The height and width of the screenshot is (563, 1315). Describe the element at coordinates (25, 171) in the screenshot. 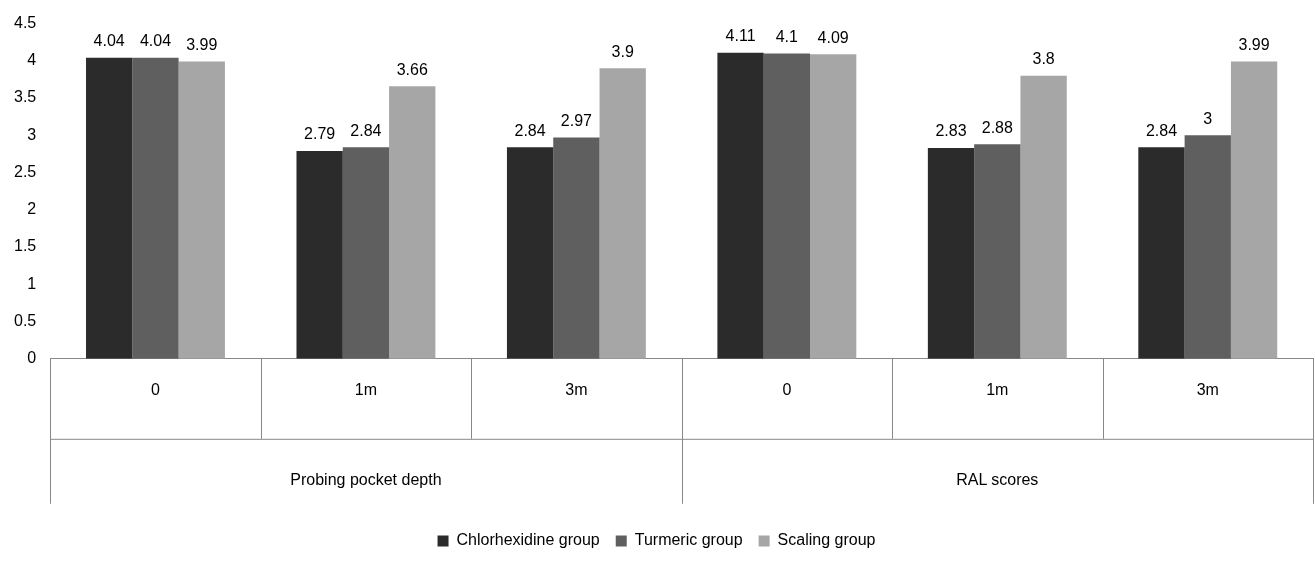

I see `y-tick-label: 2.5` at that location.